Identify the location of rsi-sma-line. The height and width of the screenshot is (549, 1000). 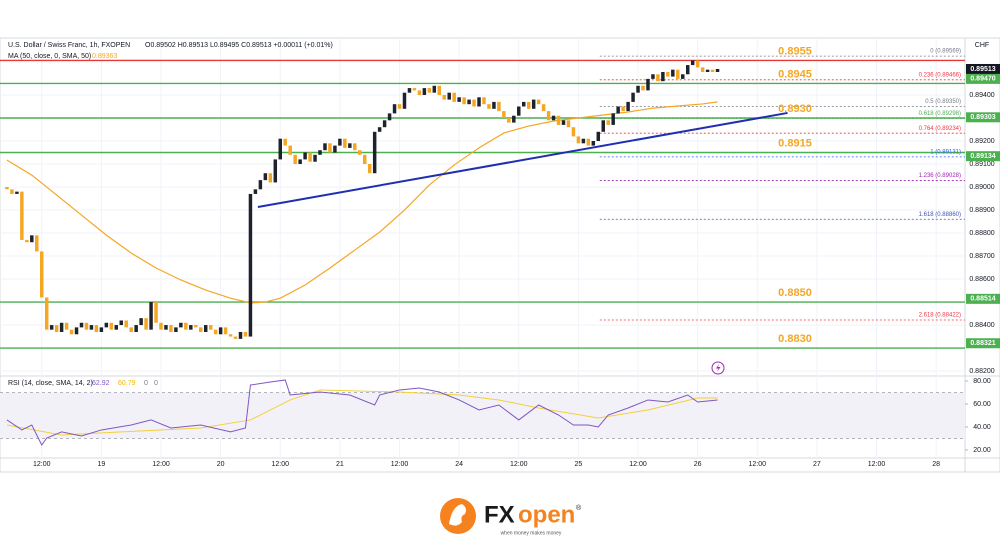
(362, 412).